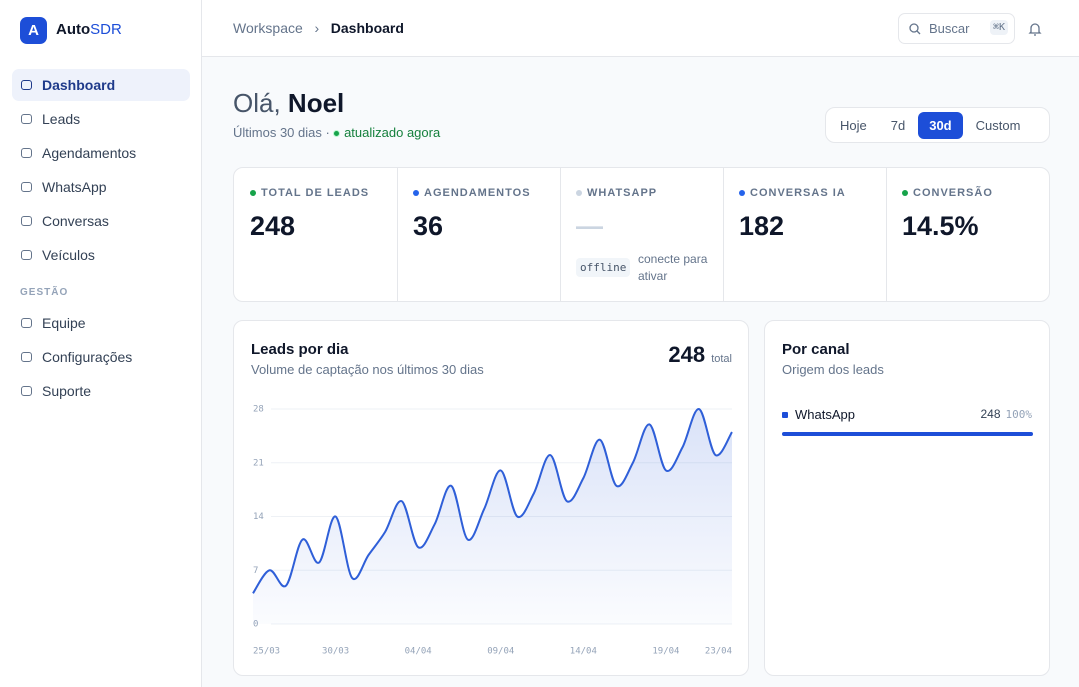 The width and height of the screenshot is (1079, 687). I want to click on line, so click(492, 501).